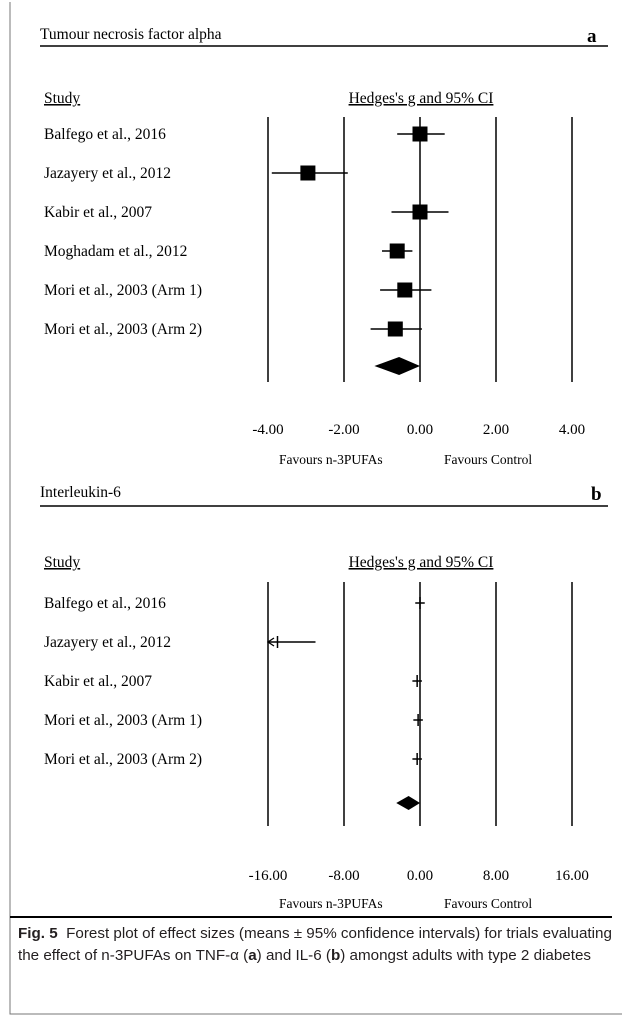 The width and height of the screenshot is (638, 1017). I want to click on panel-b-study-name-3: Mori et al., 2003 (Arm 1), so click(123, 720).